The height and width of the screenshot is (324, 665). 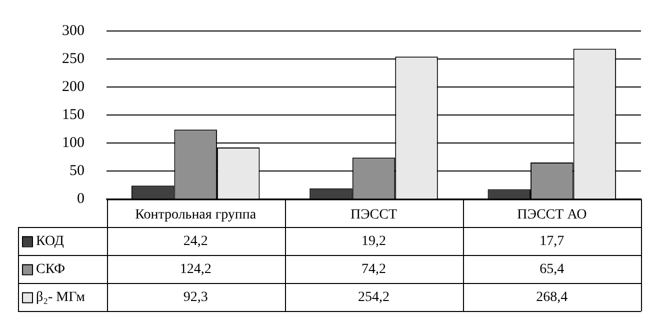 What do you see at coordinates (552, 241) in the screenshot?
I see `data-label: 17,7` at bounding box center [552, 241].